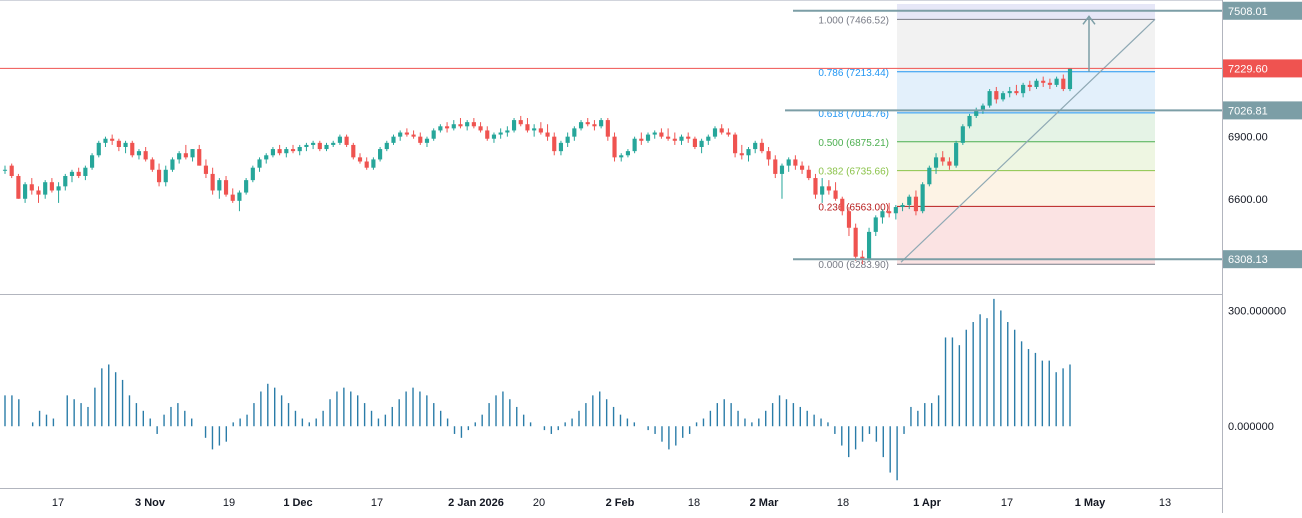  What do you see at coordinates (1028, 140) in the screenshot?
I see `fib-trend-line` at bounding box center [1028, 140].